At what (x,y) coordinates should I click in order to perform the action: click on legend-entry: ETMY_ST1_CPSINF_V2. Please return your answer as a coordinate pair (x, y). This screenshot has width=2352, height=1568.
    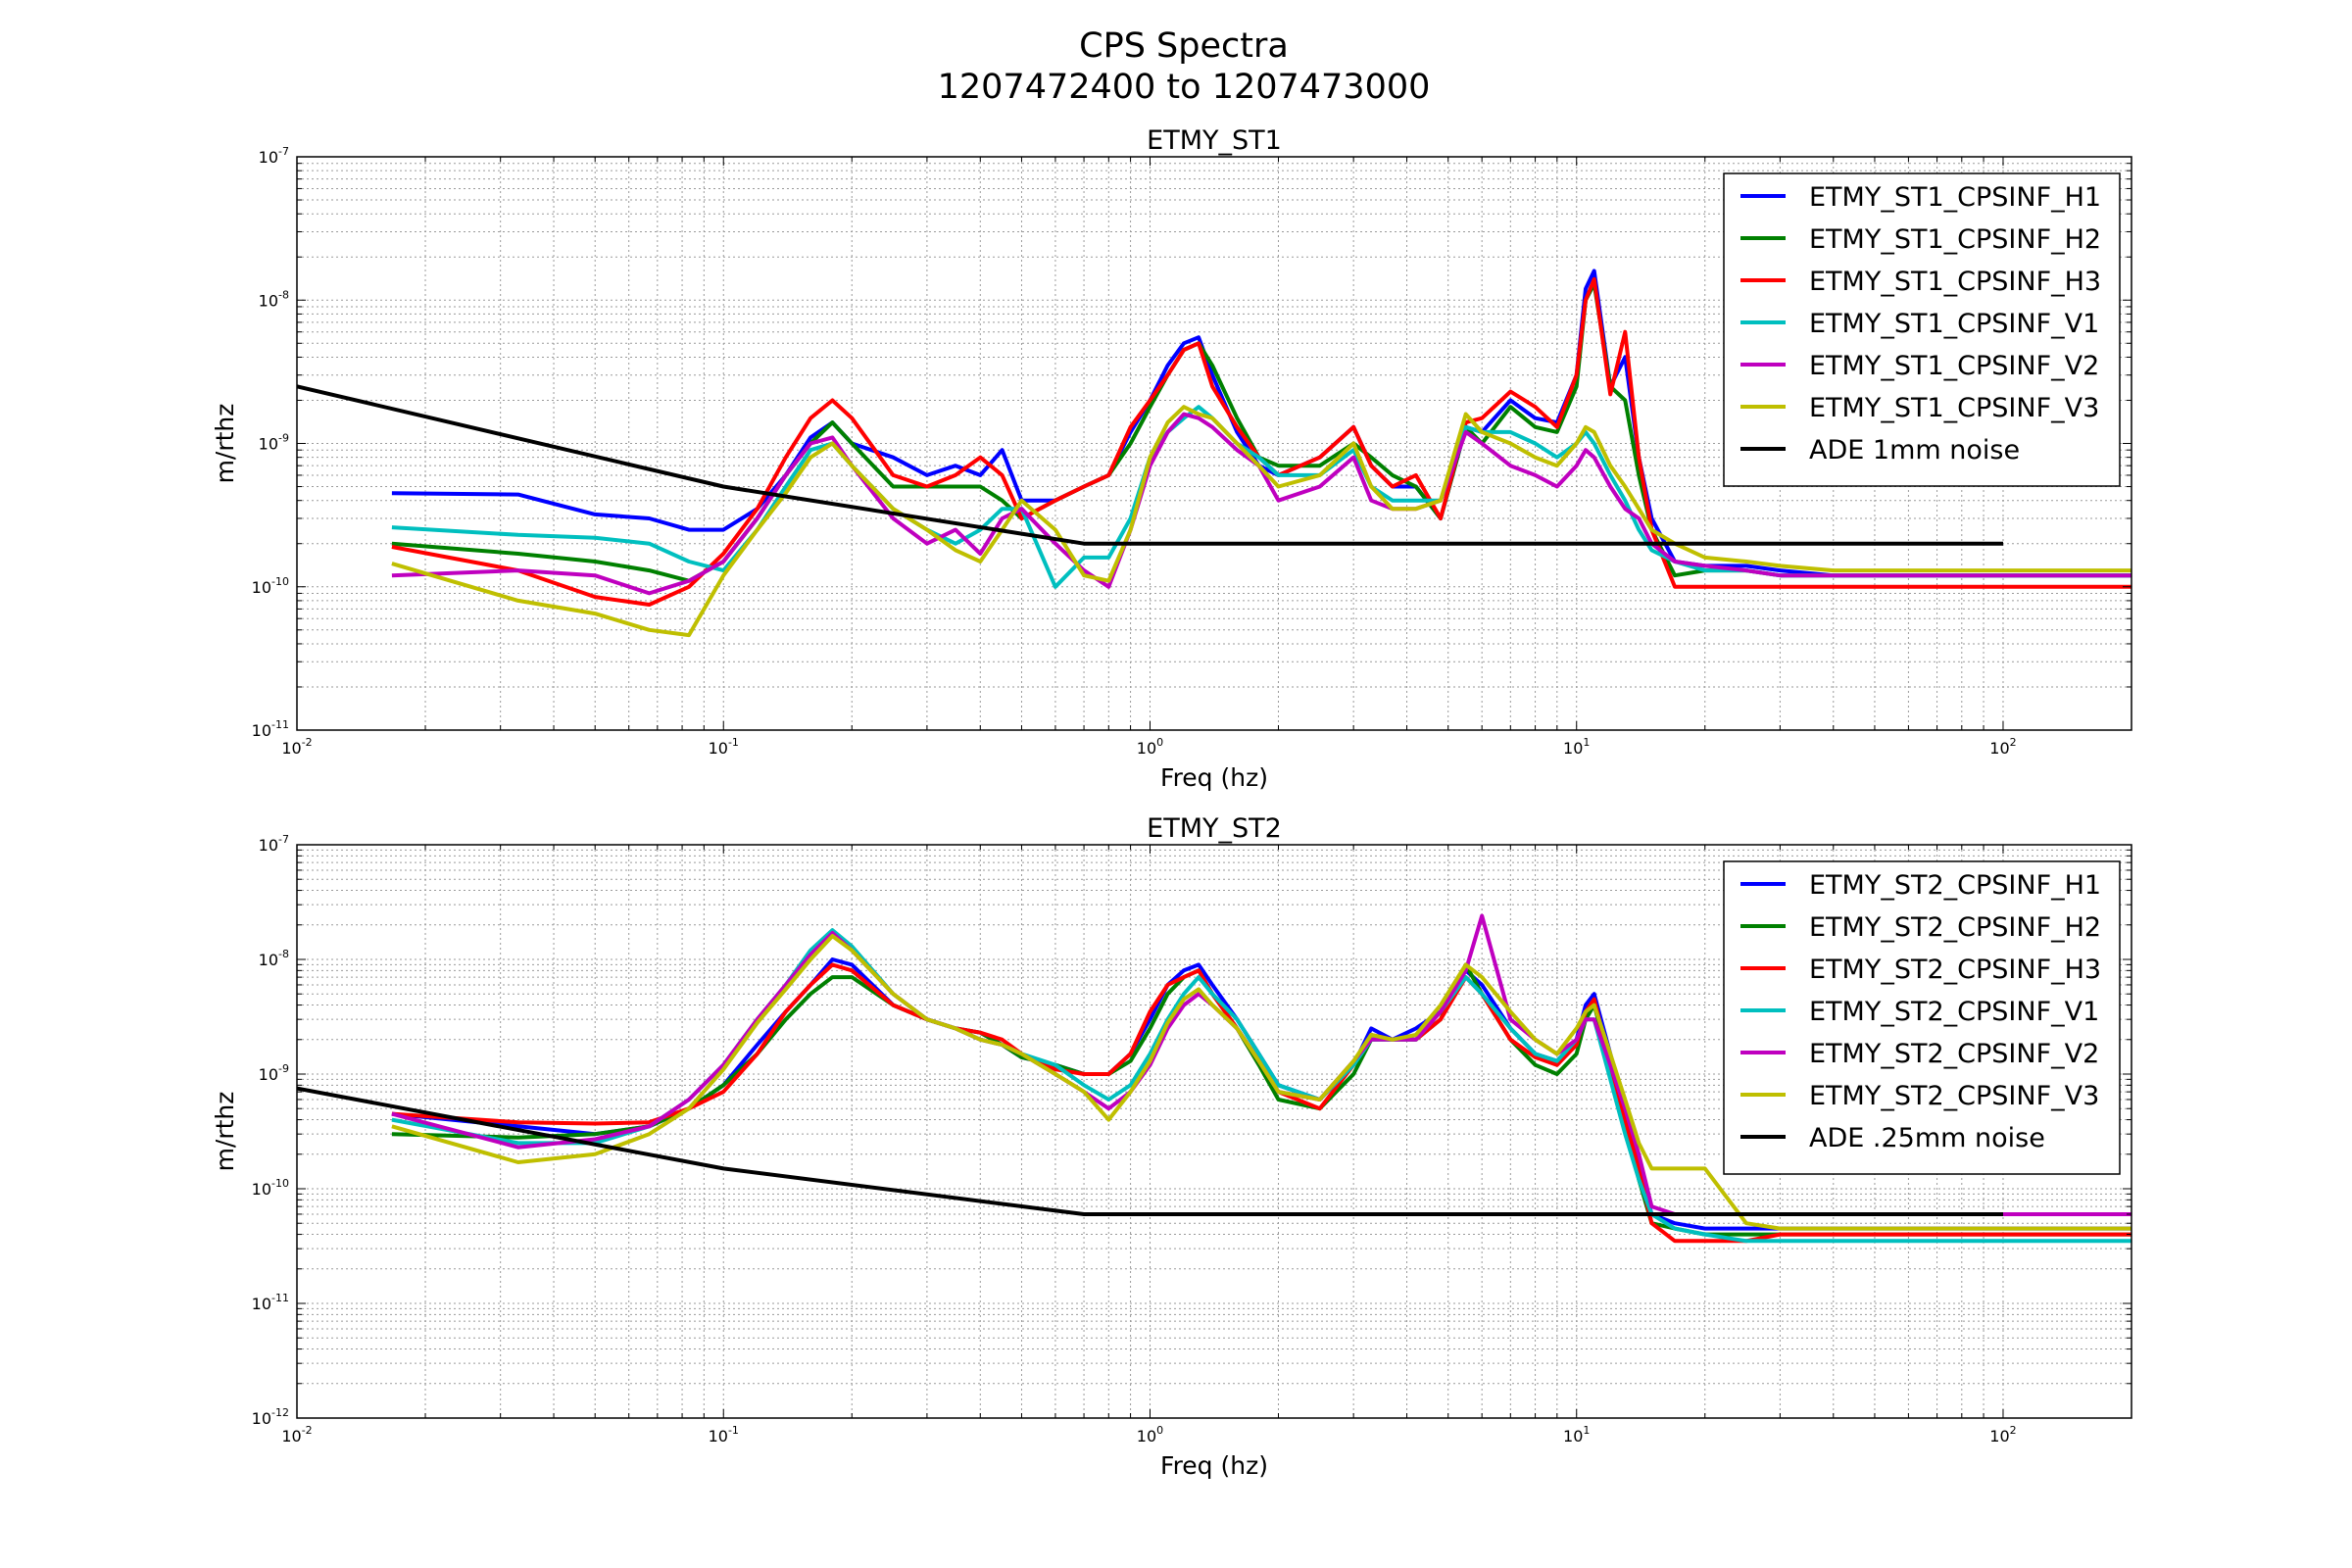
    Looking at the image, I should click on (1954, 366).